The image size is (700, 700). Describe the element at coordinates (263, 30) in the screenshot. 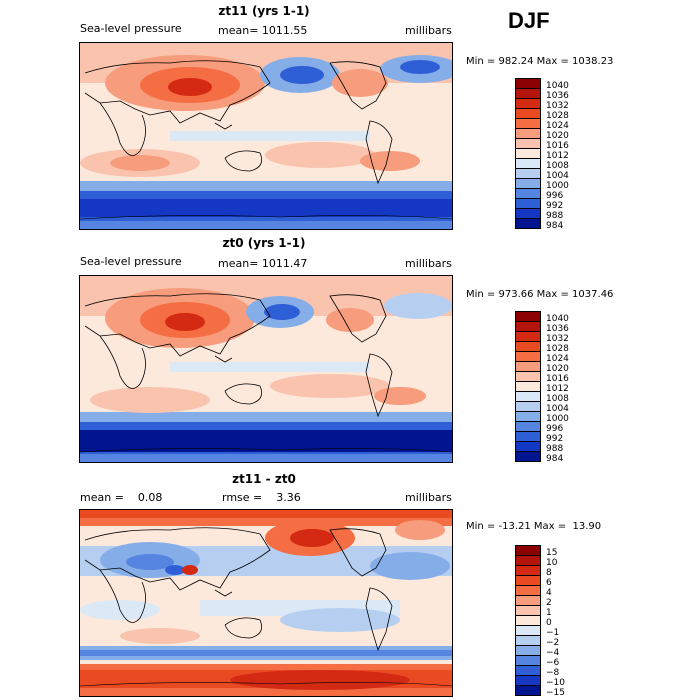

I see `panel-1-mean-label: mean= 1011.55` at that location.